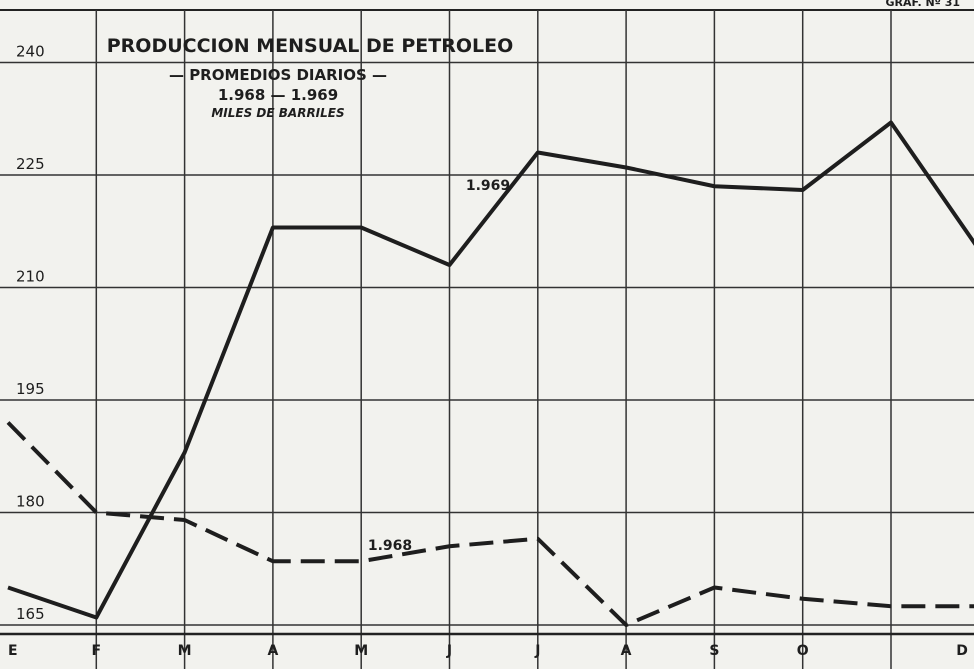 The height and width of the screenshot is (669, 974). Describe the element at coordinates (962, 651) in the screenshot. I see `x-tick-label: D` at that location.